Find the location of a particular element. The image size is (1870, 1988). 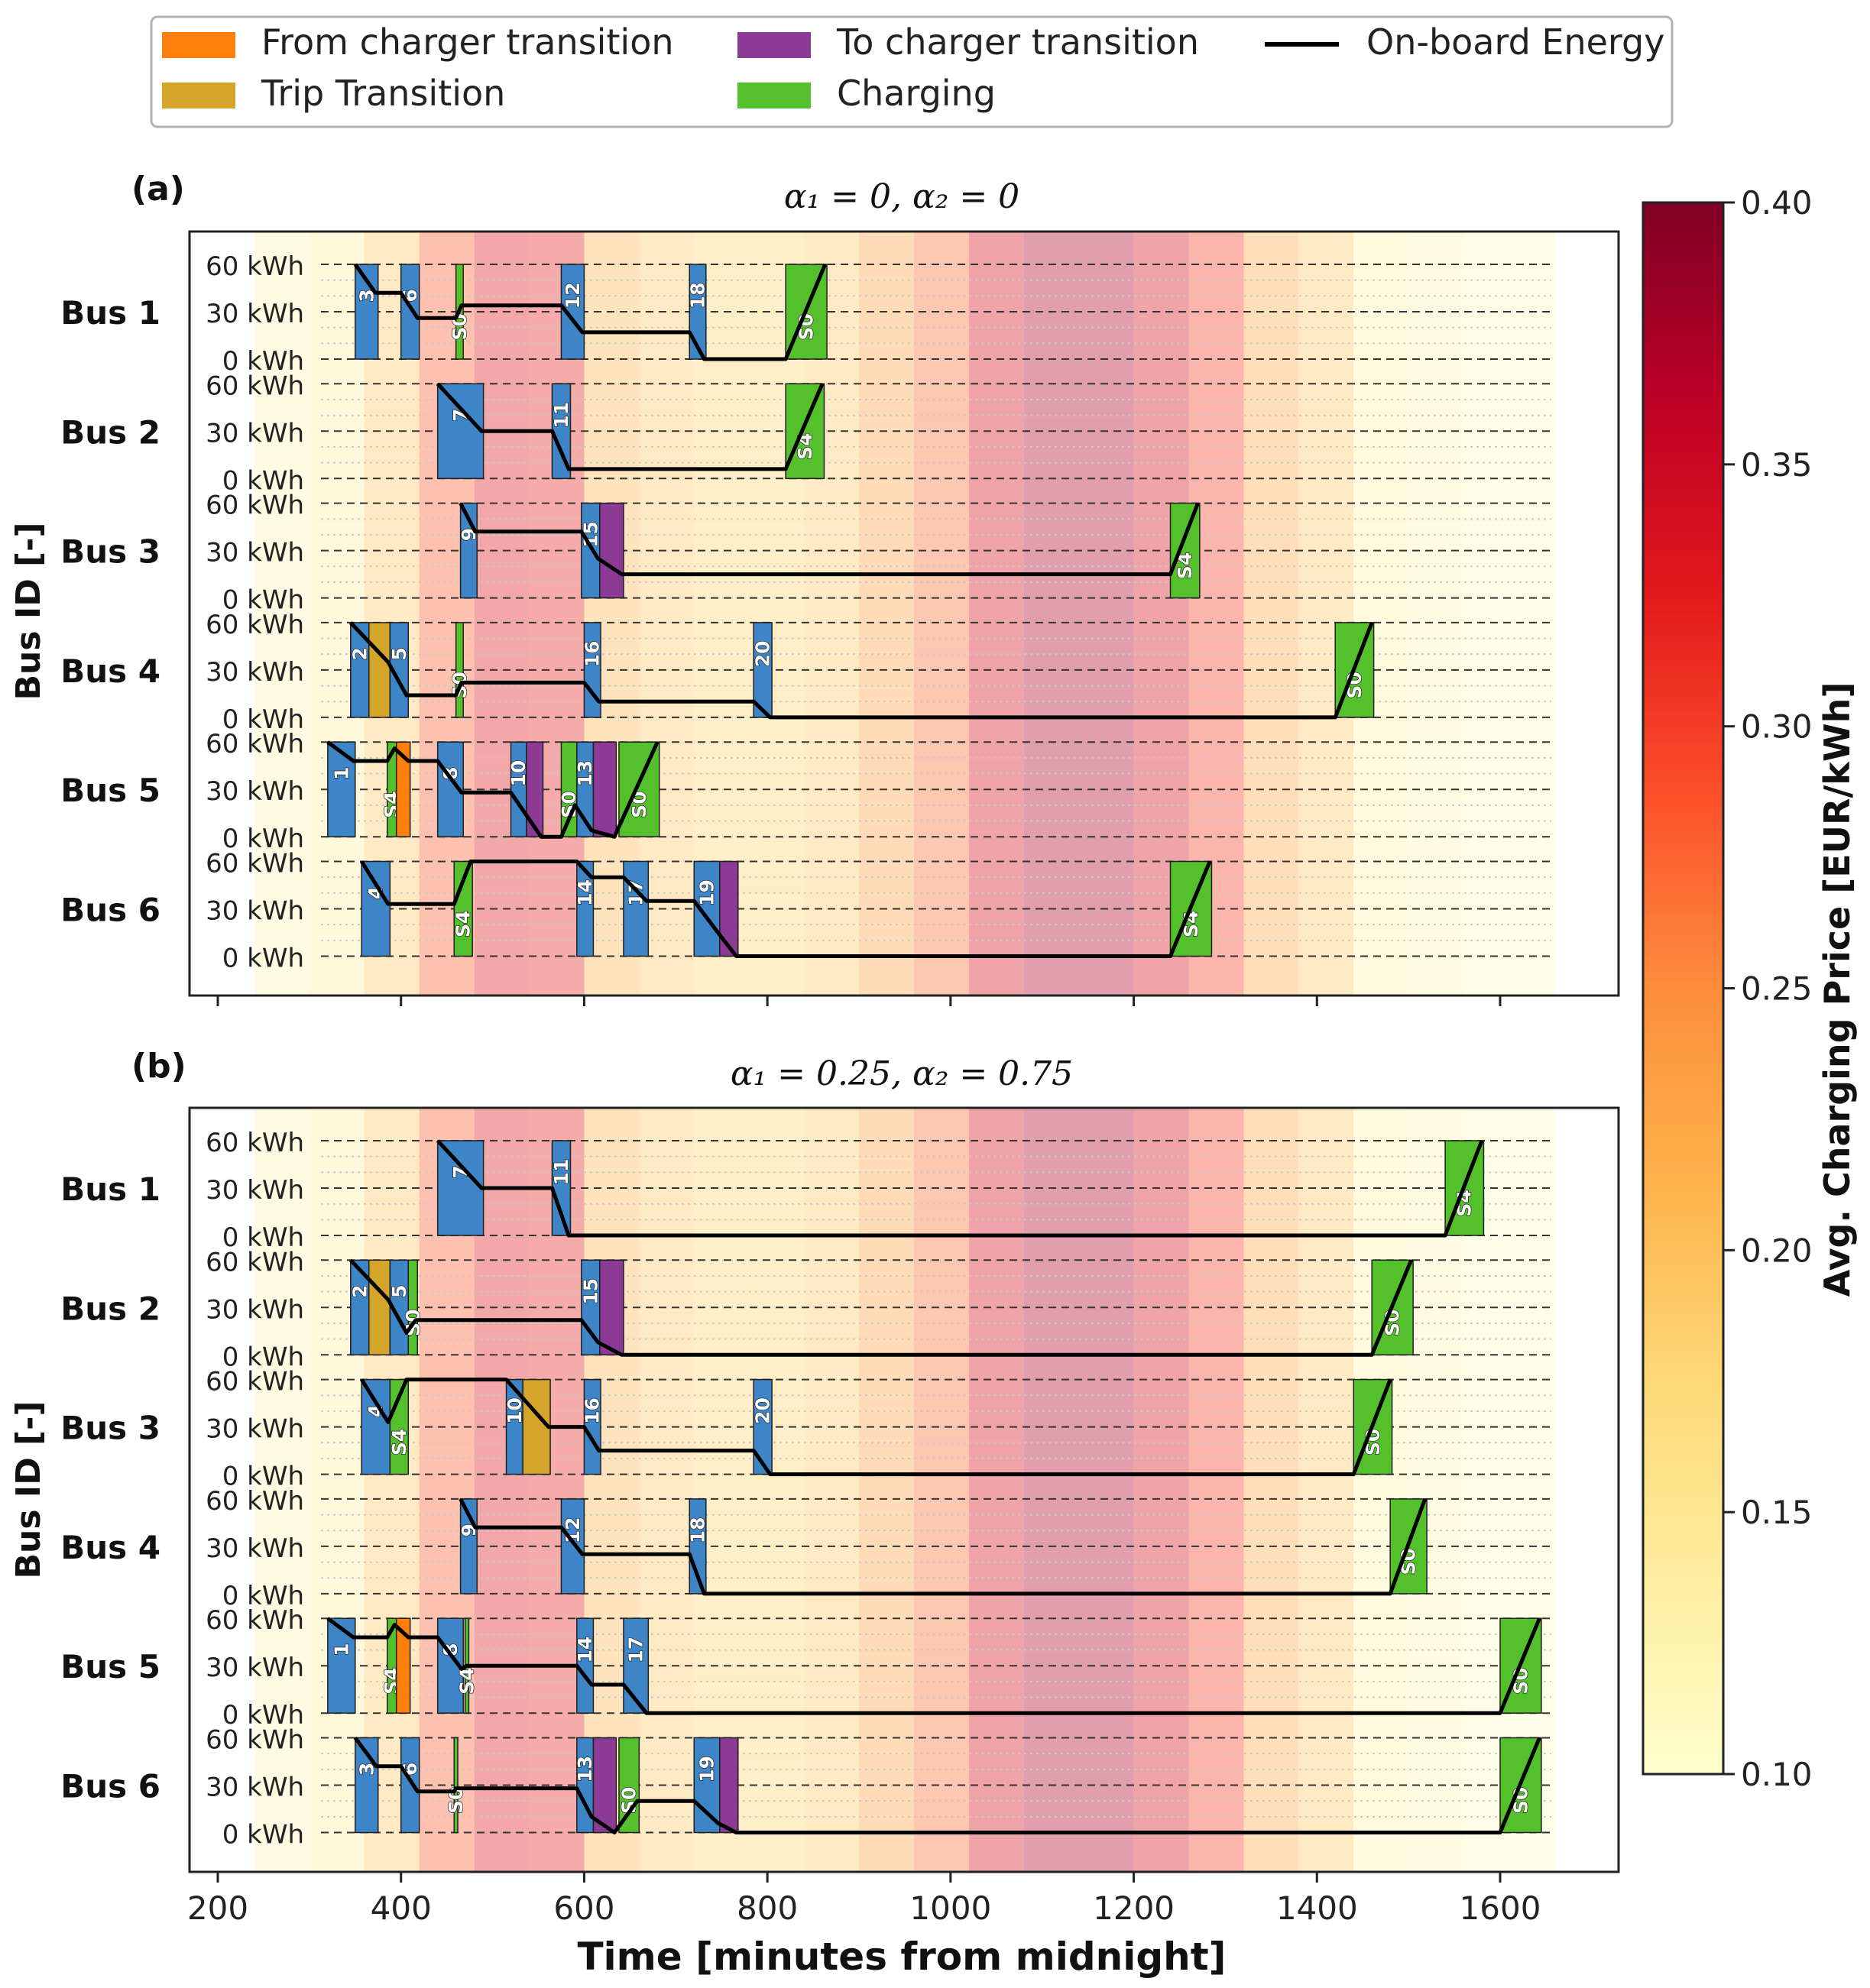

x-tick-label: 800 is located at coordinates (767, 1908).